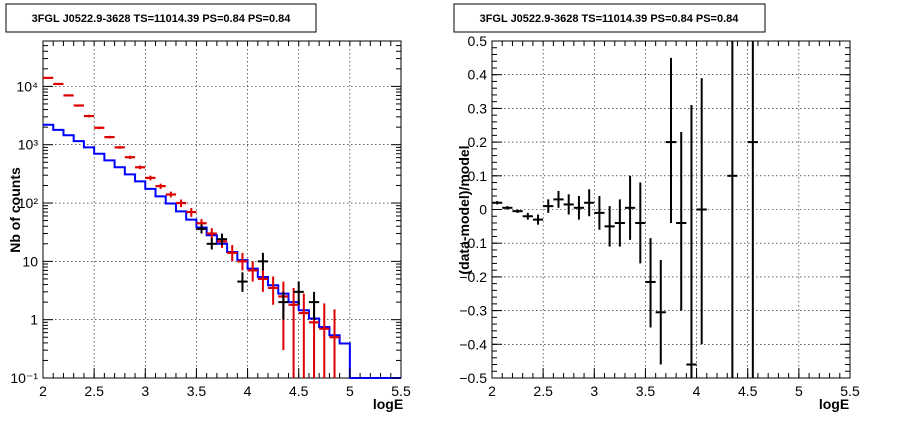  What do you see at coordinates (834, 404) in the screenshot?
I see `right-x-axis-label: logE` at bounding box center [834, 404].